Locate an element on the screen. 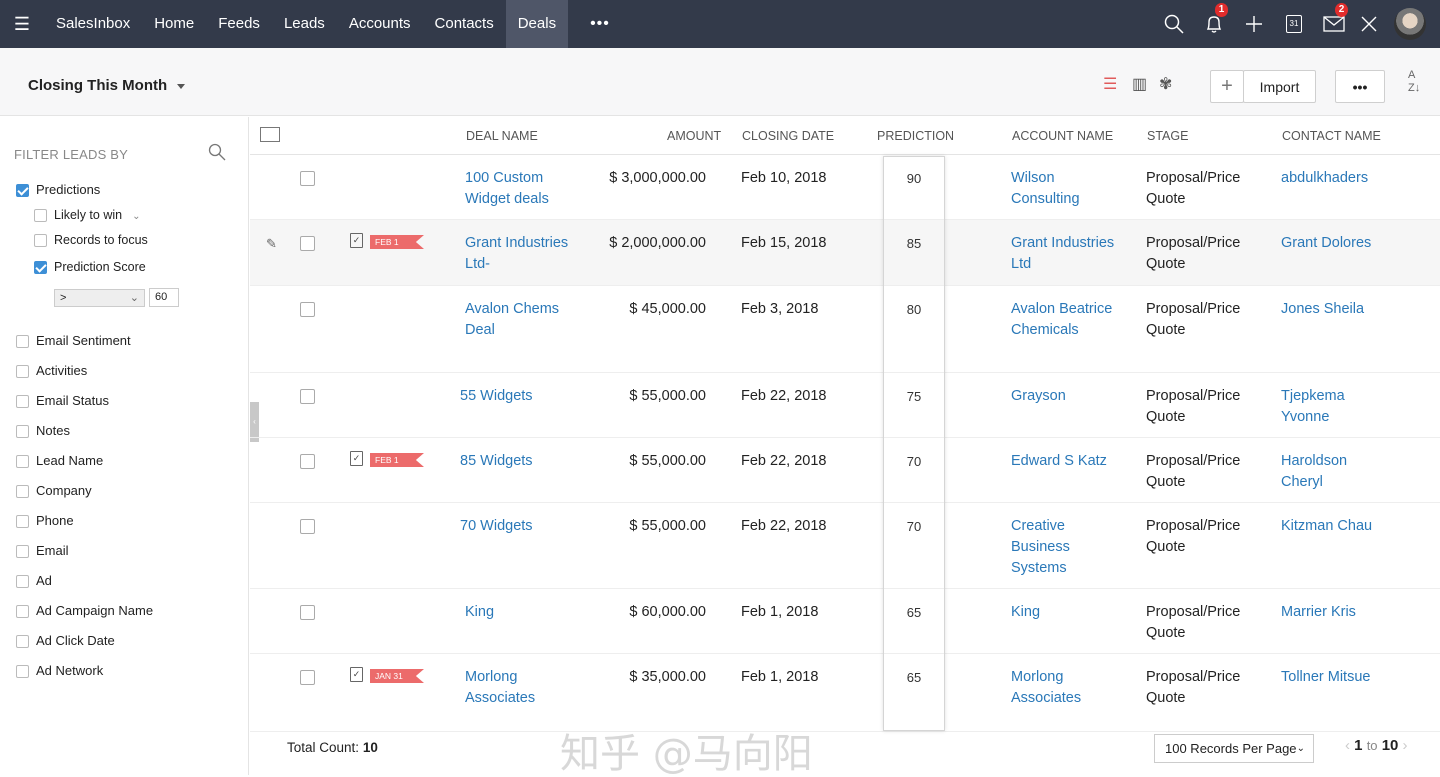  filter-field: Activities is located at coordinates (51, 371).